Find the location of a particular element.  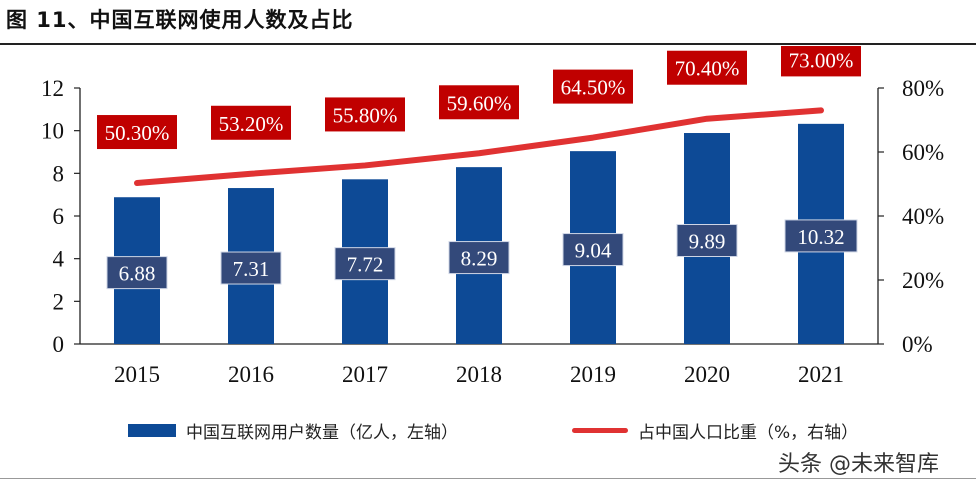

bar-data-label: 10.32 is located at coordinates (820, 237).